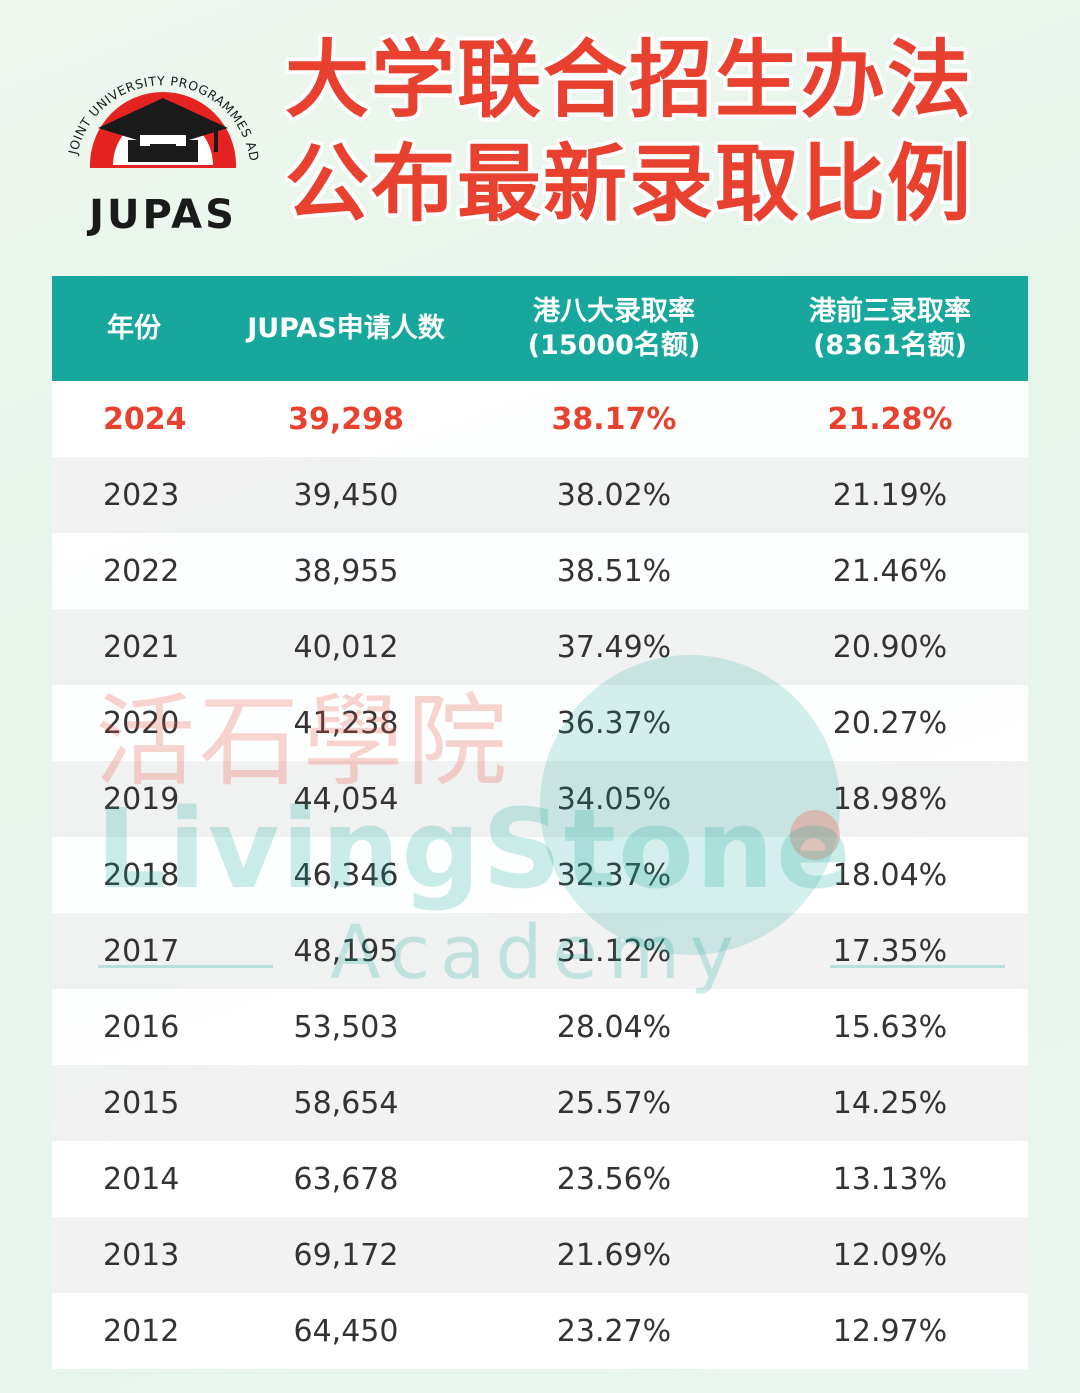  What do you see at coordinates (540, 1179) in the screenshot?
I see `table-row: 2014 63,678 23.56% 13.13%` at bounding box center [540, 1179].